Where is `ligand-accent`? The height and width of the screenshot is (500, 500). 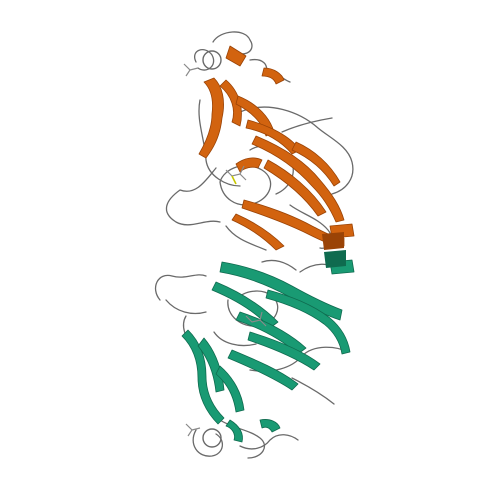 ligand-accent is located at coordinates (234, 180).